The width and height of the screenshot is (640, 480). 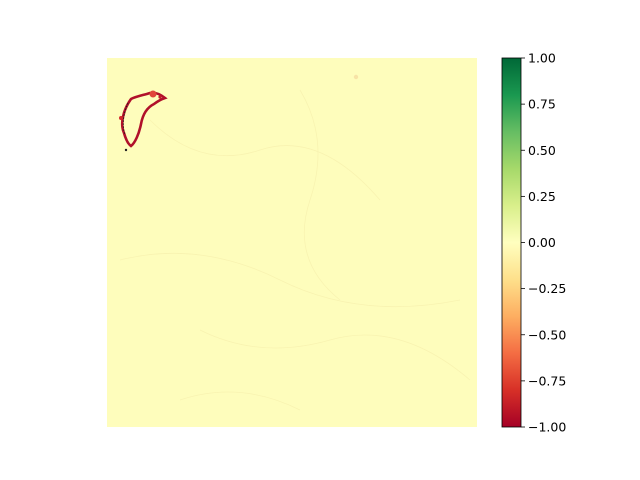 I want to click on colorbar-tick-label: 0.25, so click(x=542, y=196).